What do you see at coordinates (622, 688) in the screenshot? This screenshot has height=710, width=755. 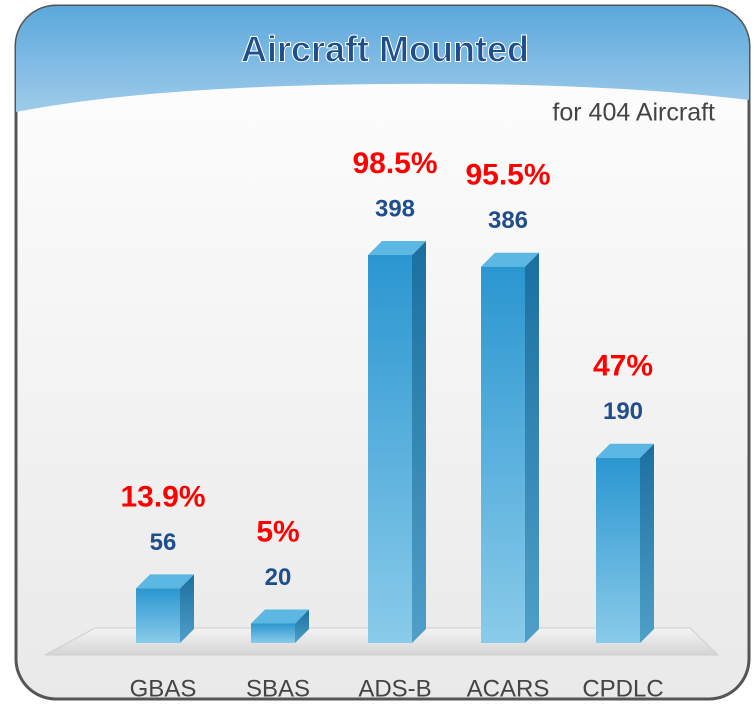 I see `x-tick-label: CPDLC` at bounding box center [622, 688].